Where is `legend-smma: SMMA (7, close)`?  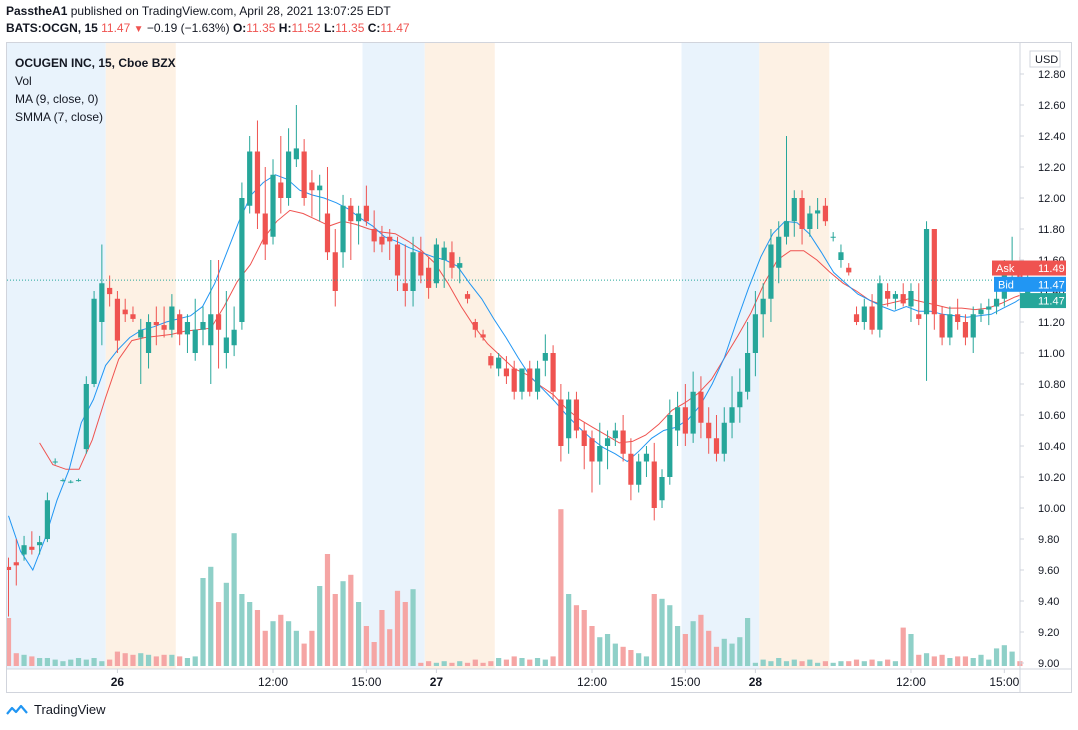 legend-smma: SMMA (7, close) is located at coordinates (59, 117).